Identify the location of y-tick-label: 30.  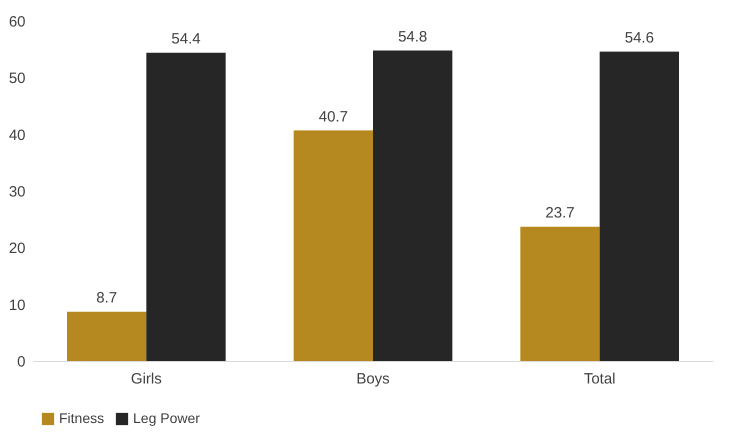
(17, 192).